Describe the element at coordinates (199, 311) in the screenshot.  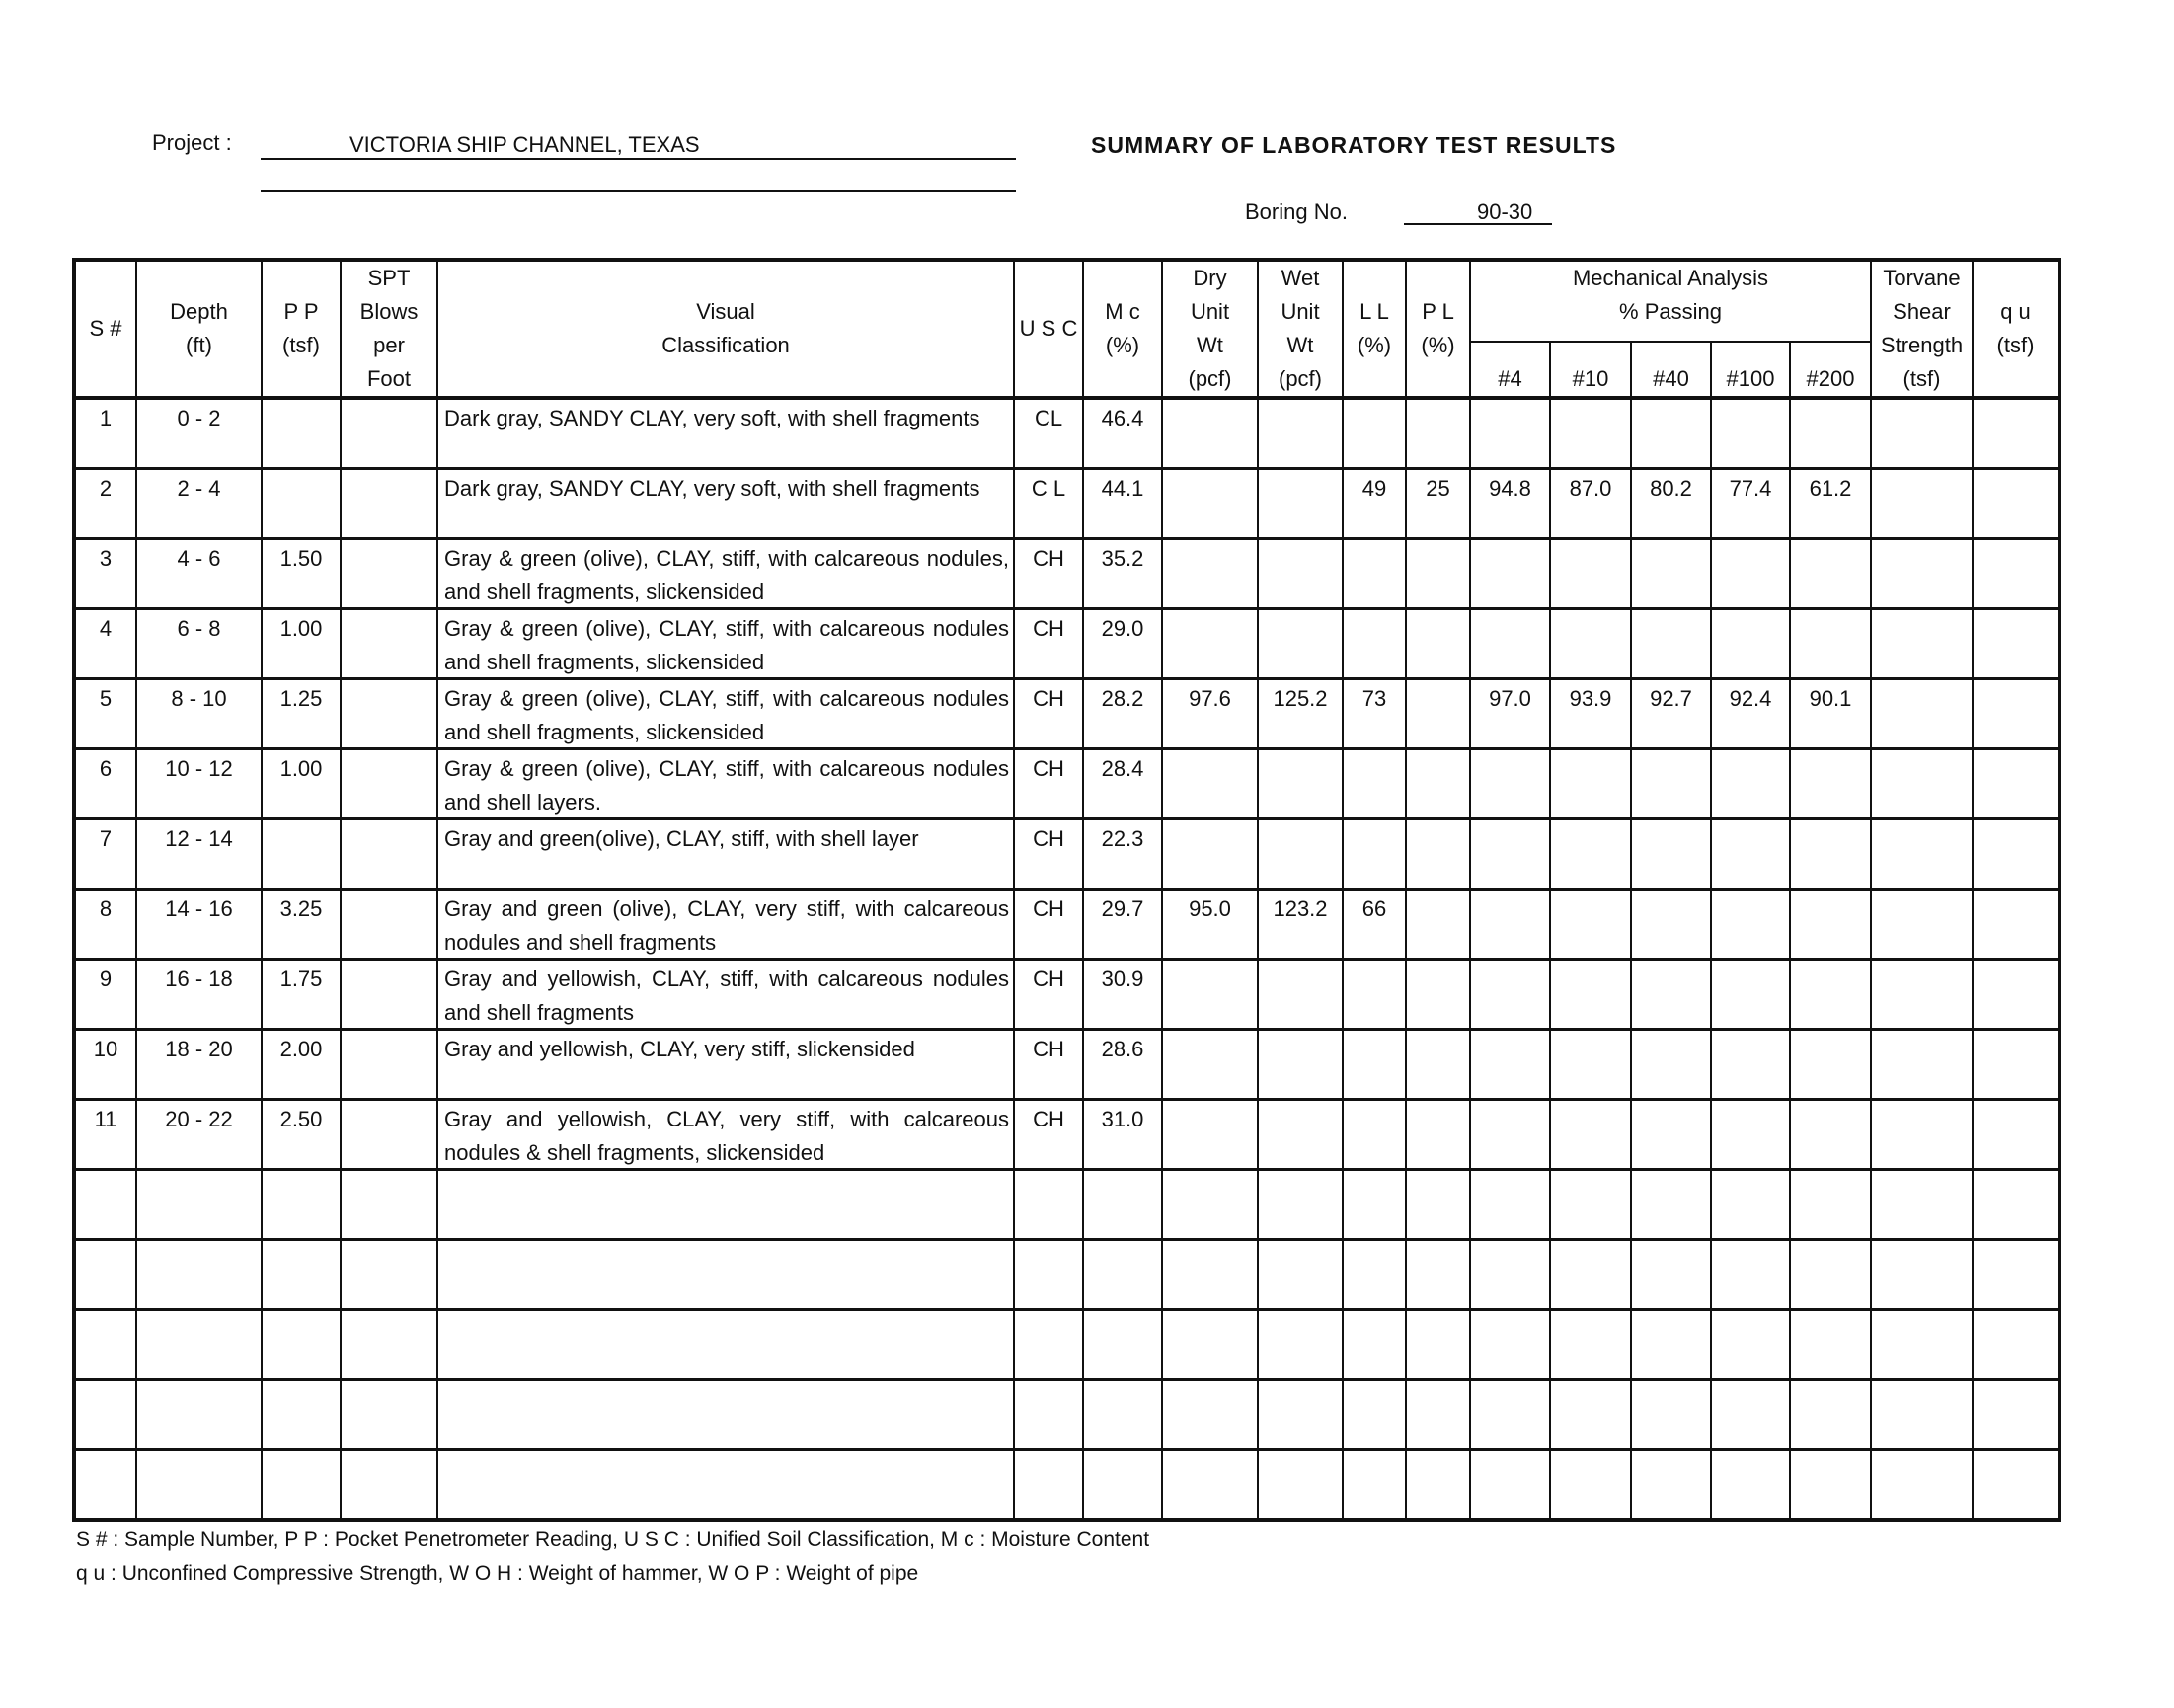
I see `header-line: Depth` at that location.